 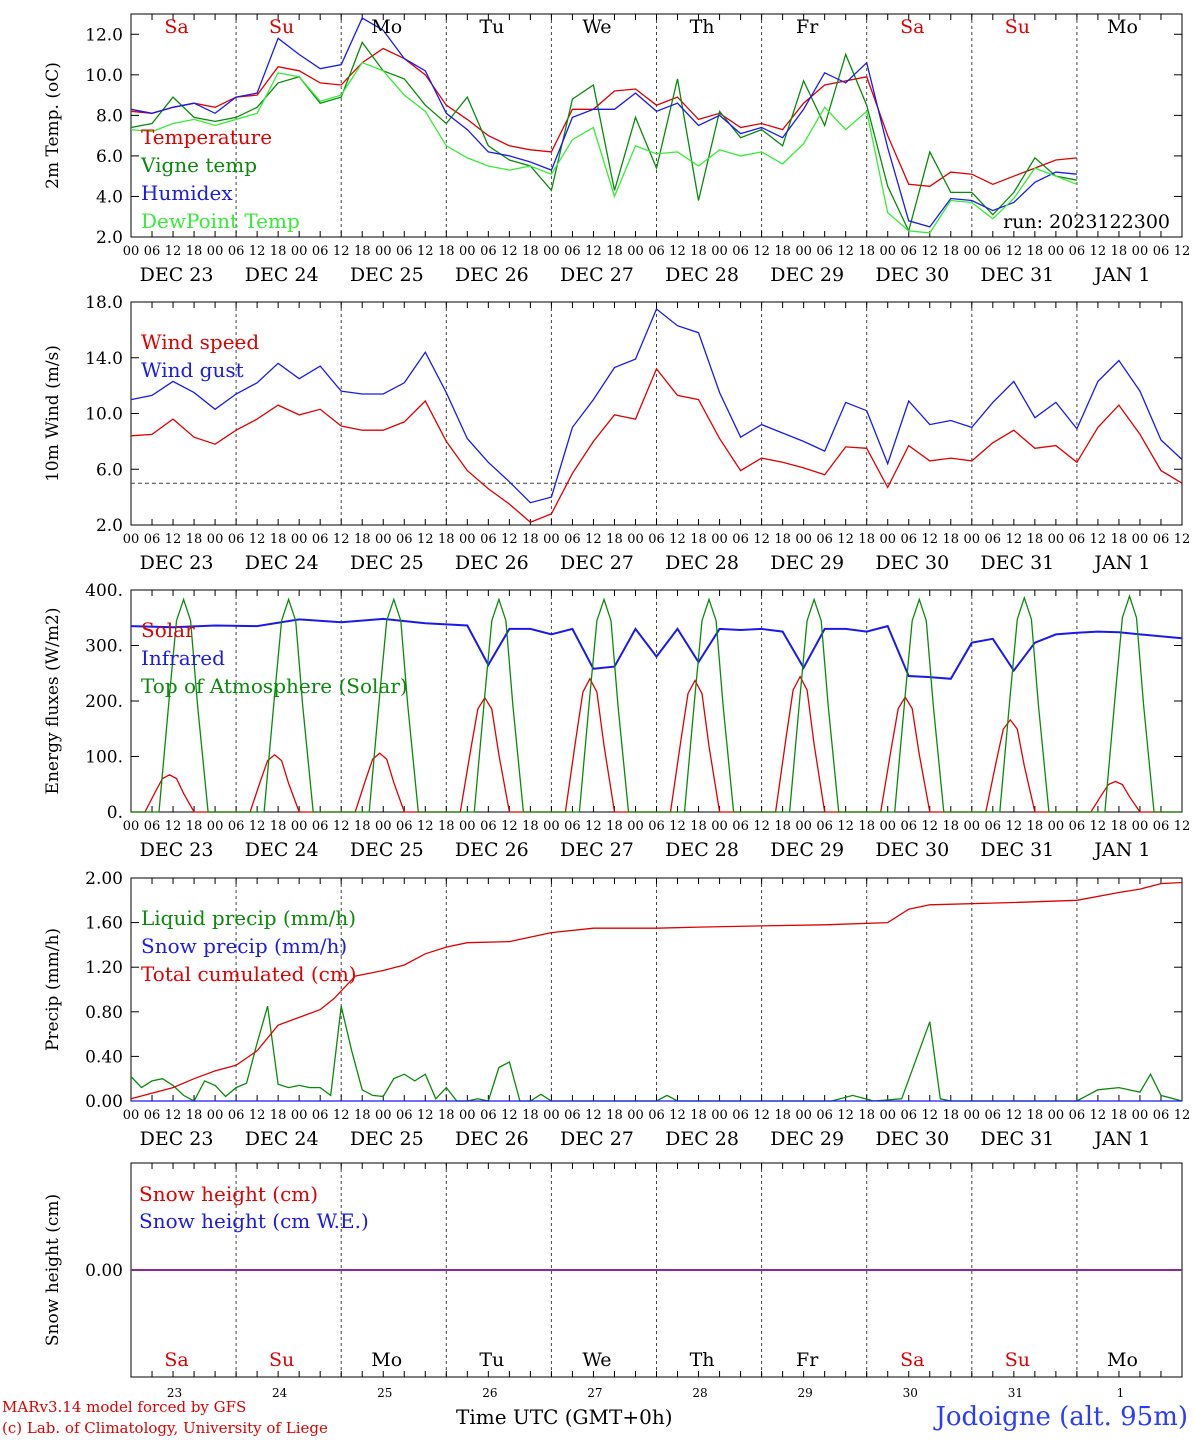 I want to click on legend-entry: Total cumulated (cm), so click(x=249, y=974).